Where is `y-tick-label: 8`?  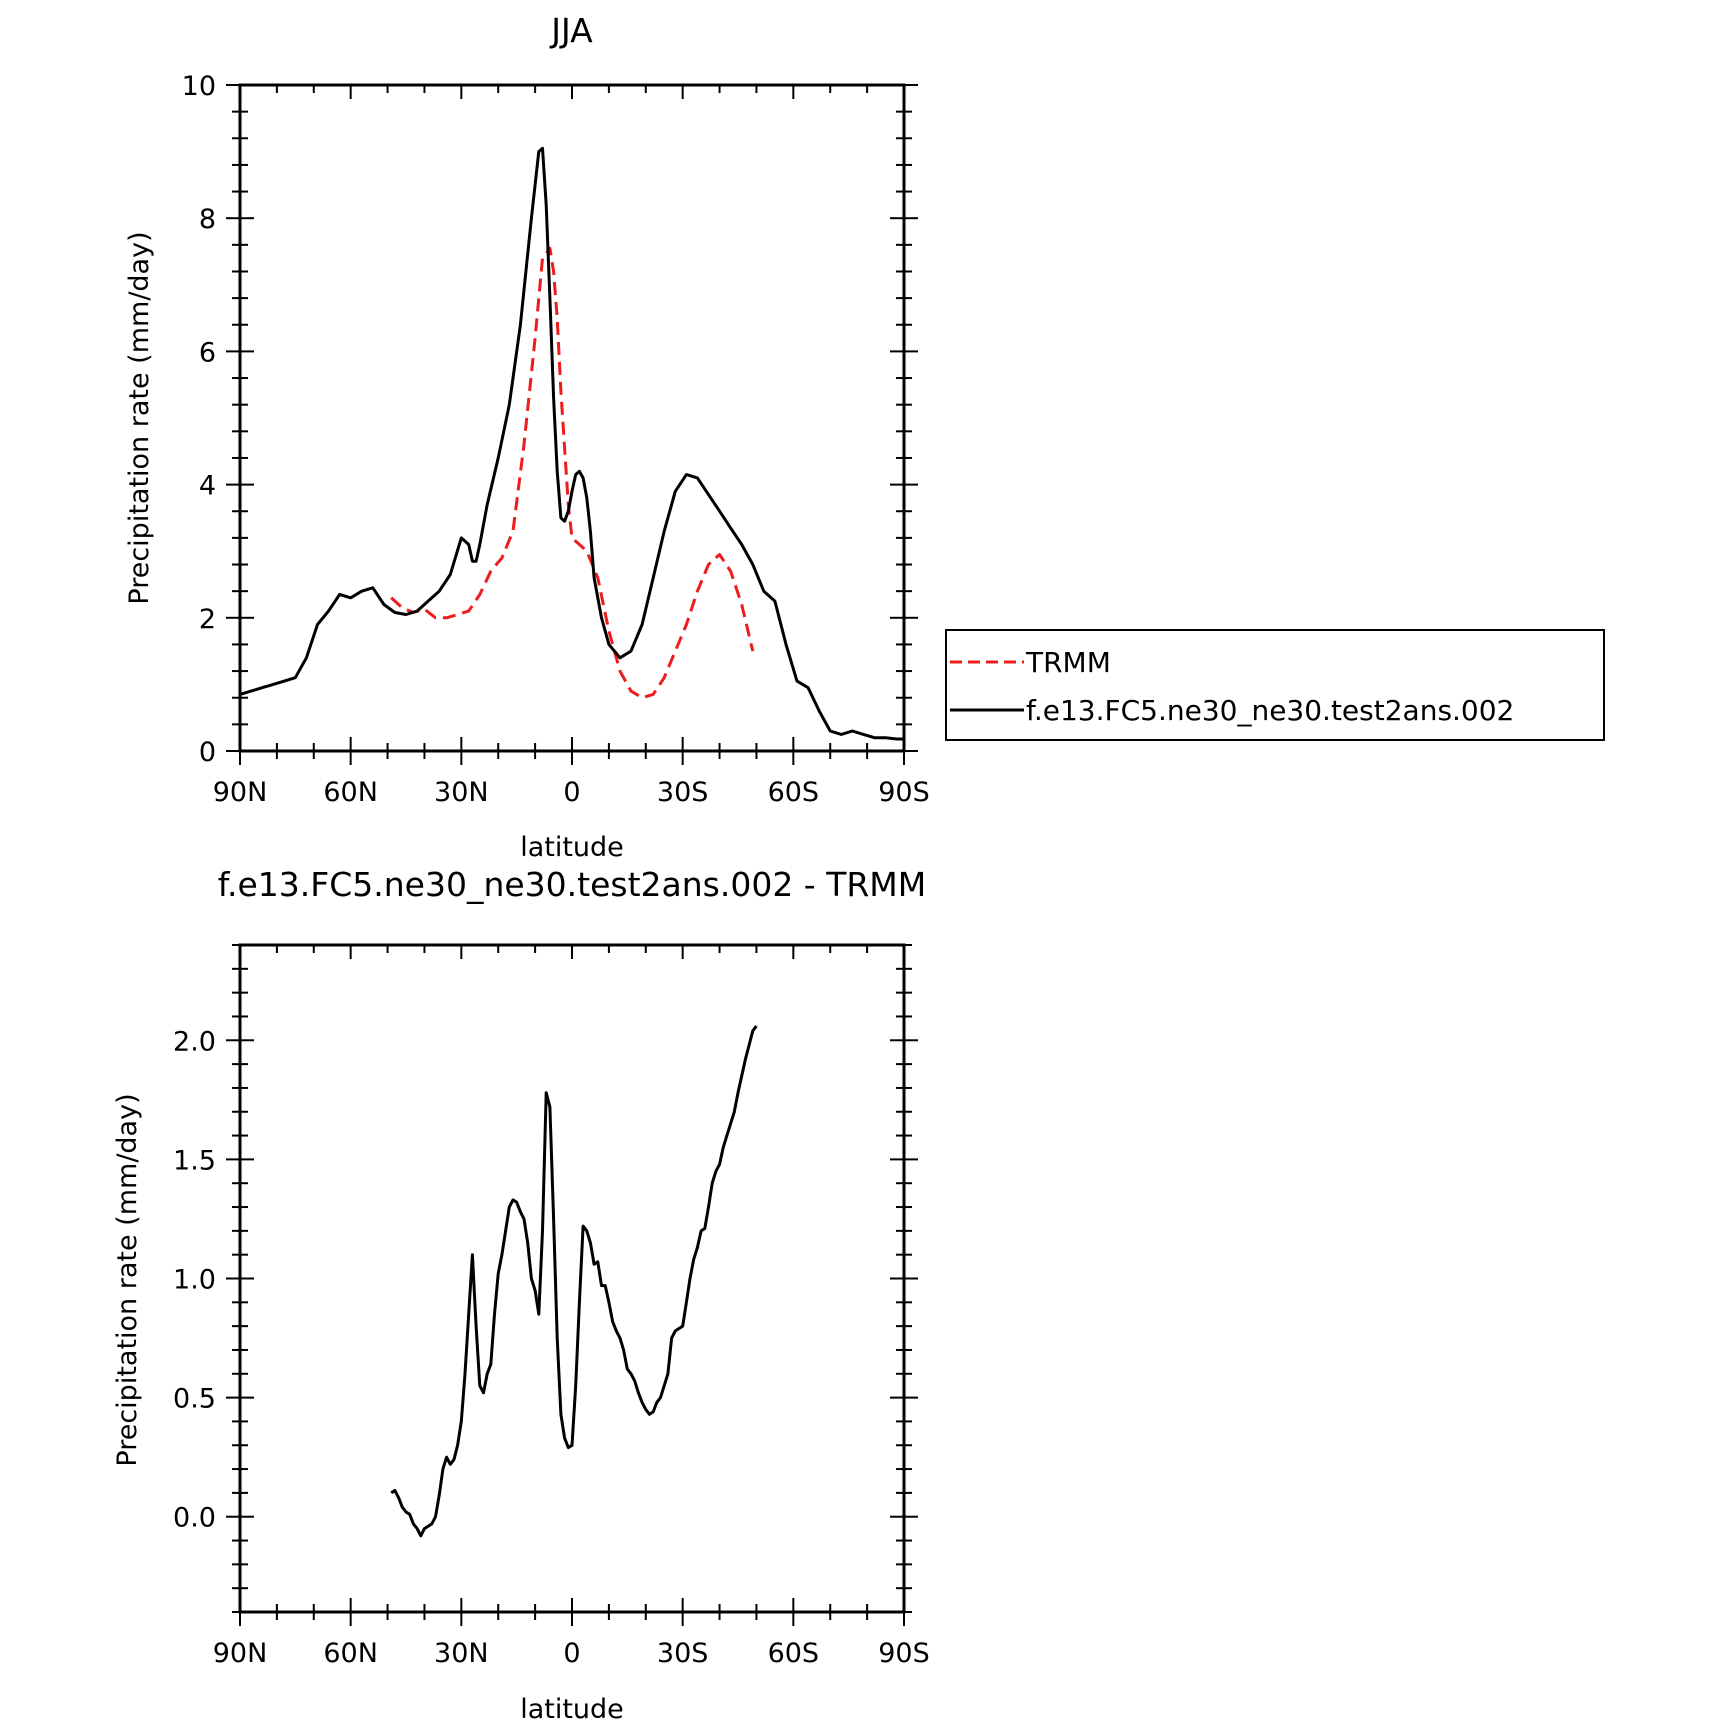 y-tick-label: 8 is located at coordinates (207, 219).